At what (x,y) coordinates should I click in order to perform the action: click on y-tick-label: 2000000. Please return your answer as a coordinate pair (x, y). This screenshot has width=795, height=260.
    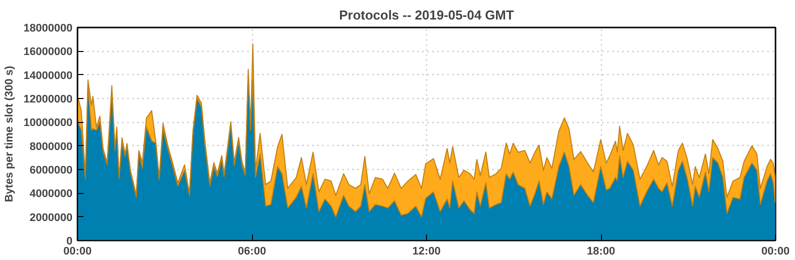
    Looking at the image, I should click on (51, 218).